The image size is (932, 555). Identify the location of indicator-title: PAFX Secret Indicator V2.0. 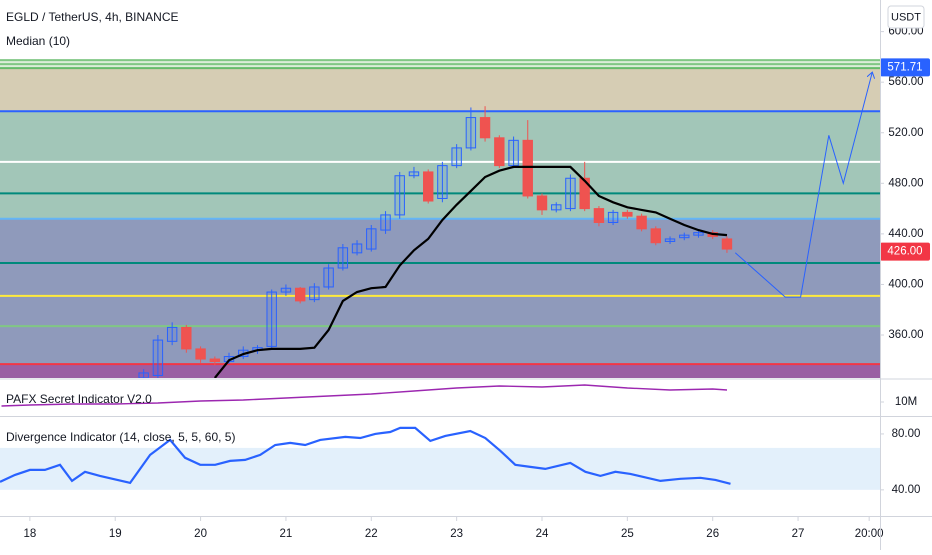
(79, 399).